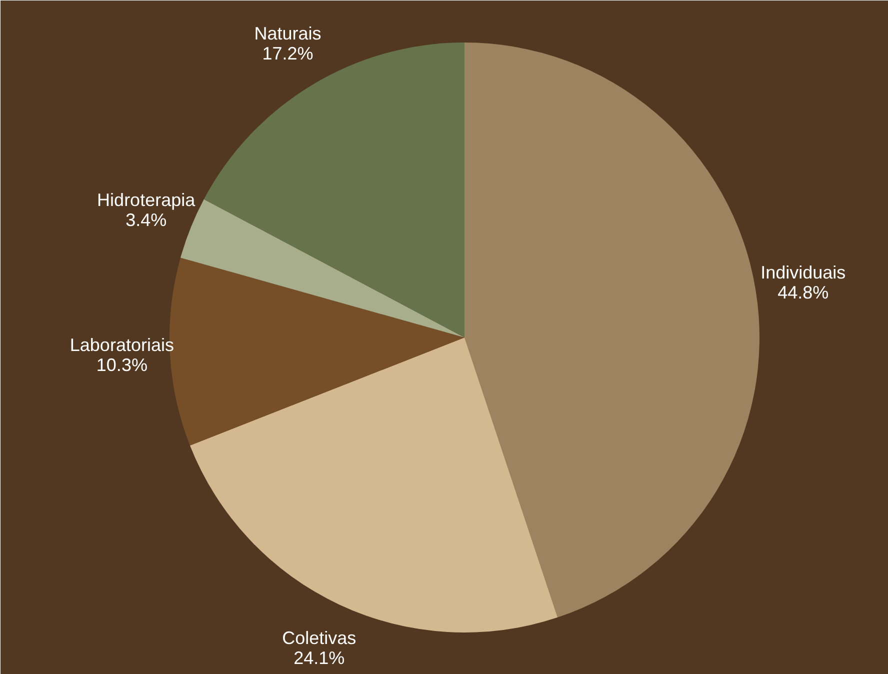 This screenshot has width=888, height=674. What do you see at coordinates (803, 272) in the screenshot?
I see `slice-label: Individuais` at bounding box center [803, 272].